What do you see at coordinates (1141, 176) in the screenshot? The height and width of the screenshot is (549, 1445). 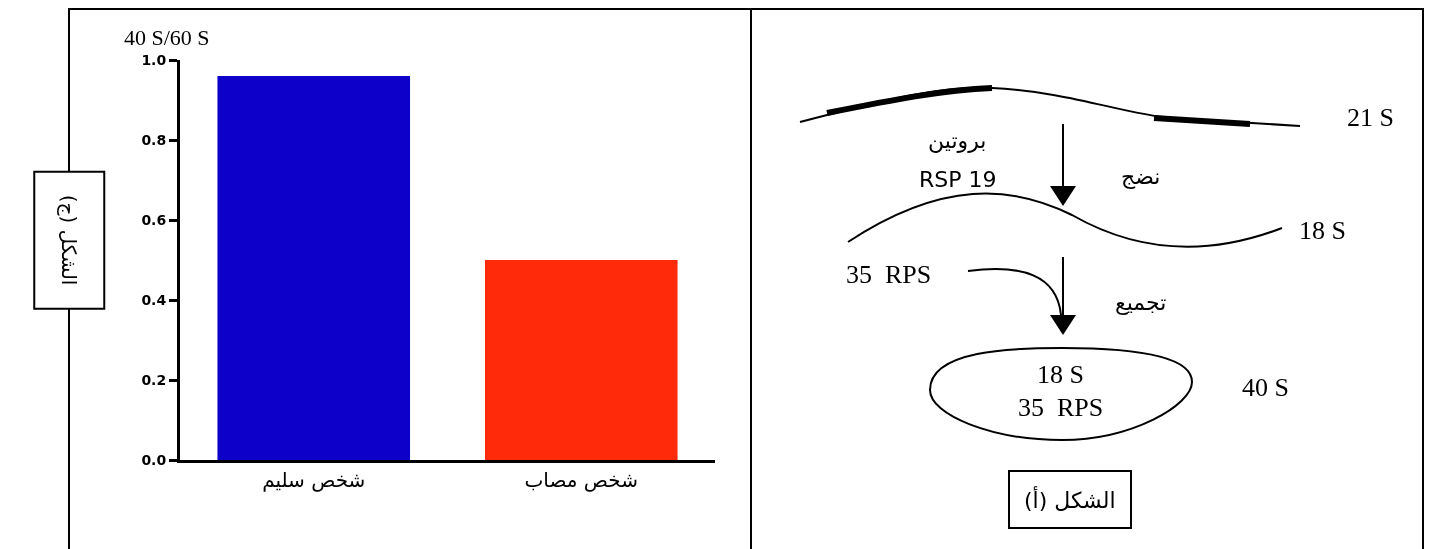 I see `text: نضج` at bounding box center [1141, 176].